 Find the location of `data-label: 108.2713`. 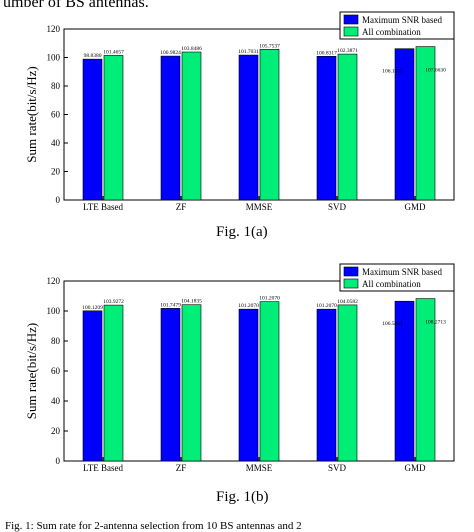

data-label: 108.2713 is located at coordinates (435, 323).